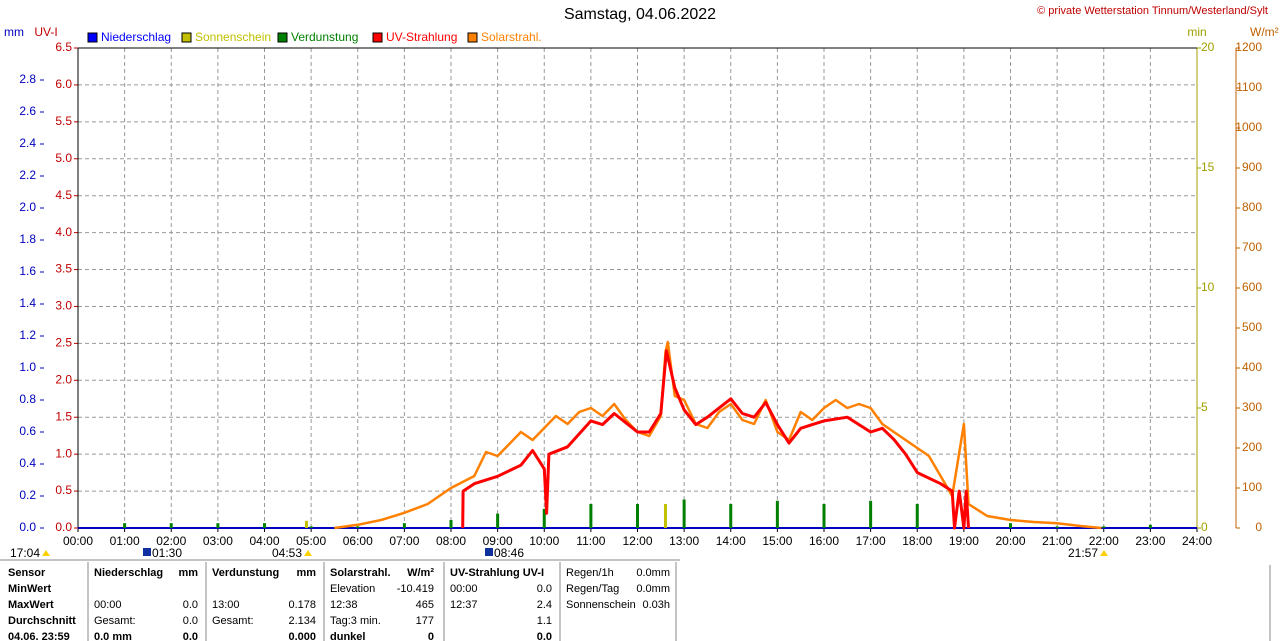 The image size is (1280, 641). I want to click on axis-unit: W/m², so click(1264, 32).